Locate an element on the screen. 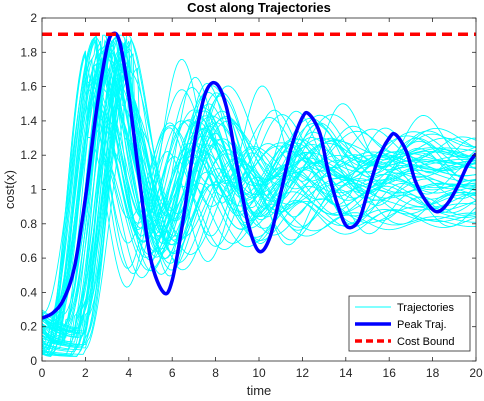 The image size is (484, 401). x-tick-label: 20 is located at coordinates (476, 373).